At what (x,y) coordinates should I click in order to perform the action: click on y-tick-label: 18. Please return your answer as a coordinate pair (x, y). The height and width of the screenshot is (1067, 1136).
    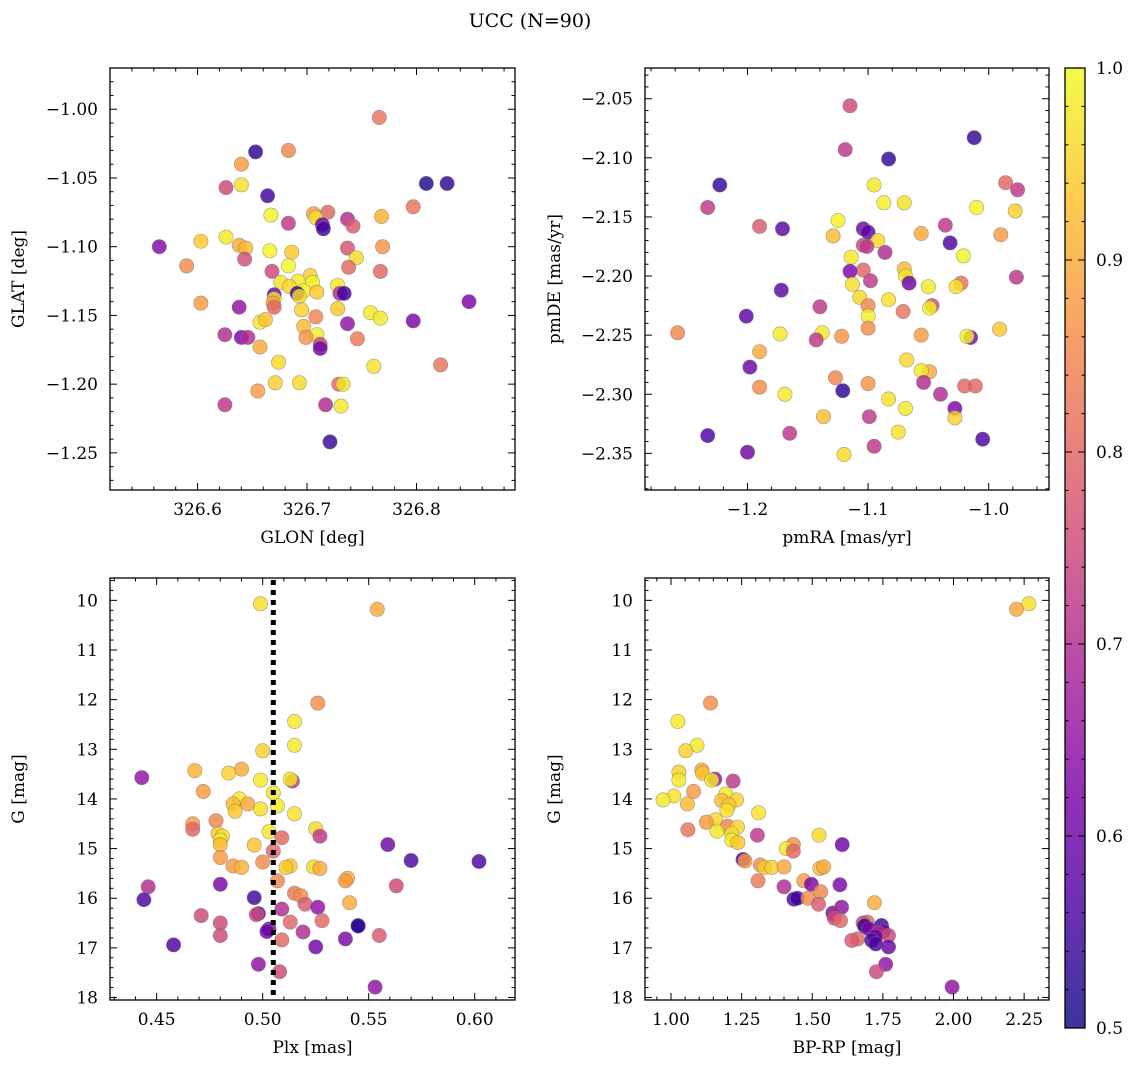
    Looking at the image, I should click on (622, 999).